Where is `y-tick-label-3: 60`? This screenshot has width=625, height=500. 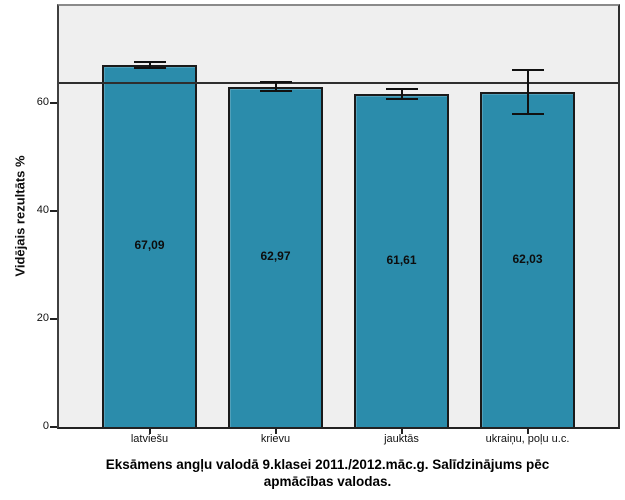 y-tick-label-3: 60 is located at coordinates (42, 102).